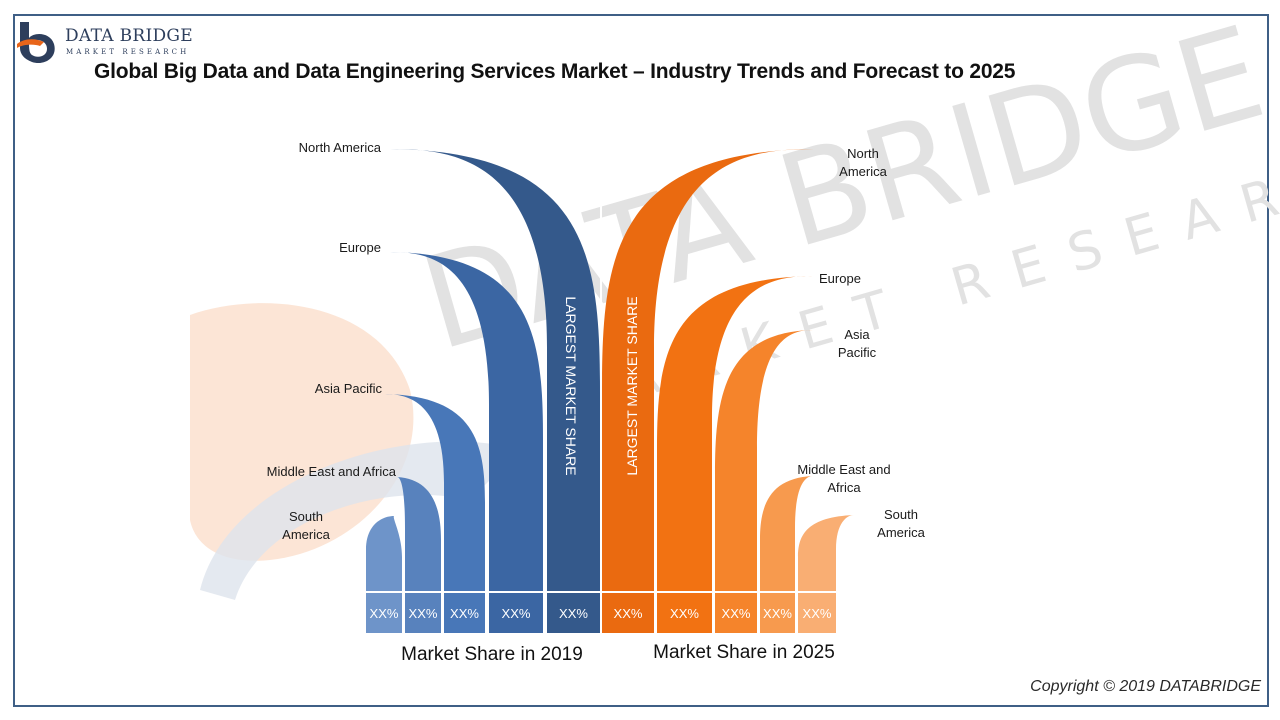  Describe the element at coordinates (1145, 686) in the screenshot. I see `copyright-notice: Copyright © 2019 DATABRIDGE` at that location.